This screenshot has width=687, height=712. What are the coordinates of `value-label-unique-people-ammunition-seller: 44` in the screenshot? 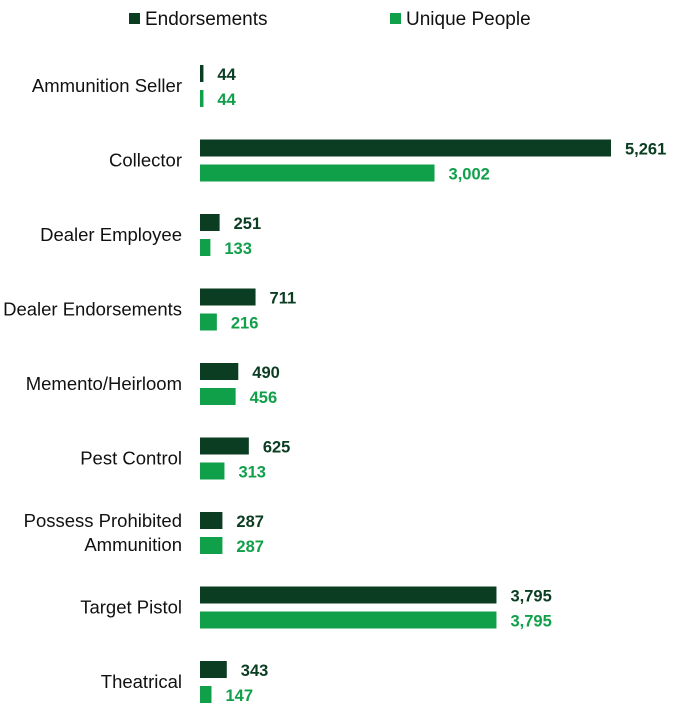 It's located at (226, 100).